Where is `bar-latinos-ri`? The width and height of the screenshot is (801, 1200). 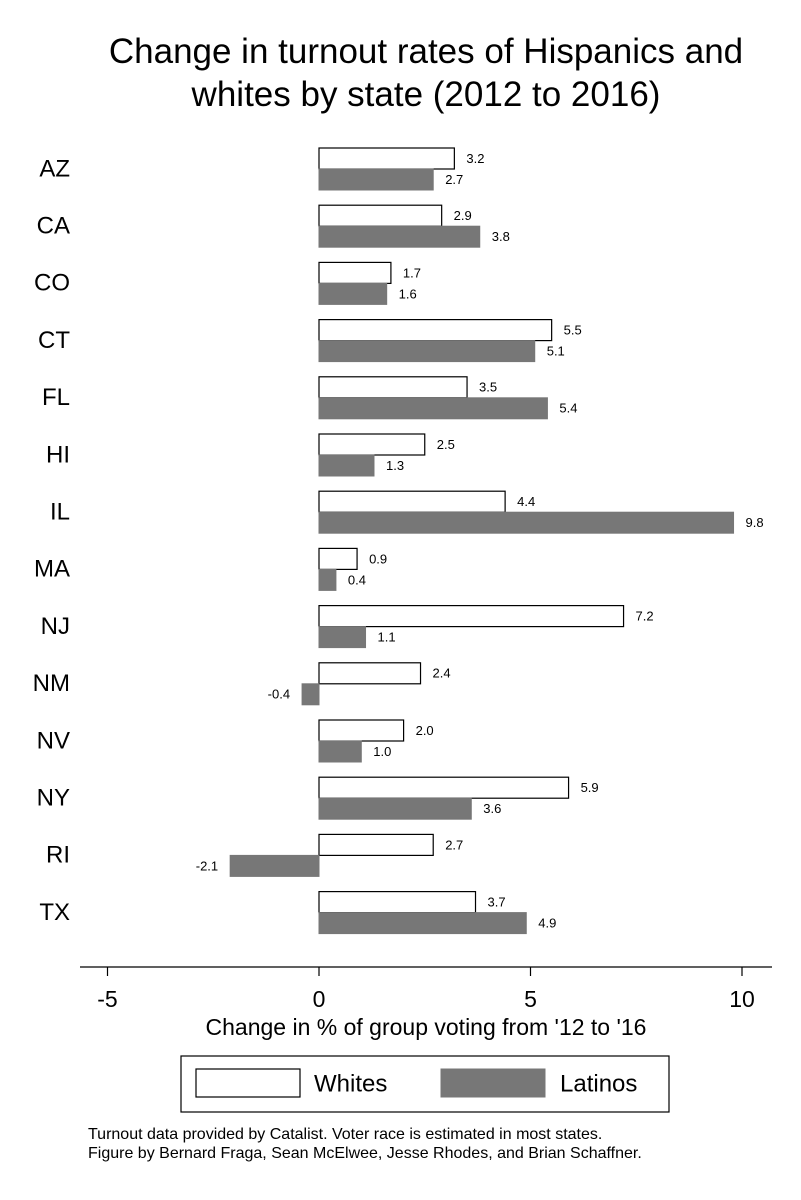 bar-latinos-ri is located at coordinates (274, 865).